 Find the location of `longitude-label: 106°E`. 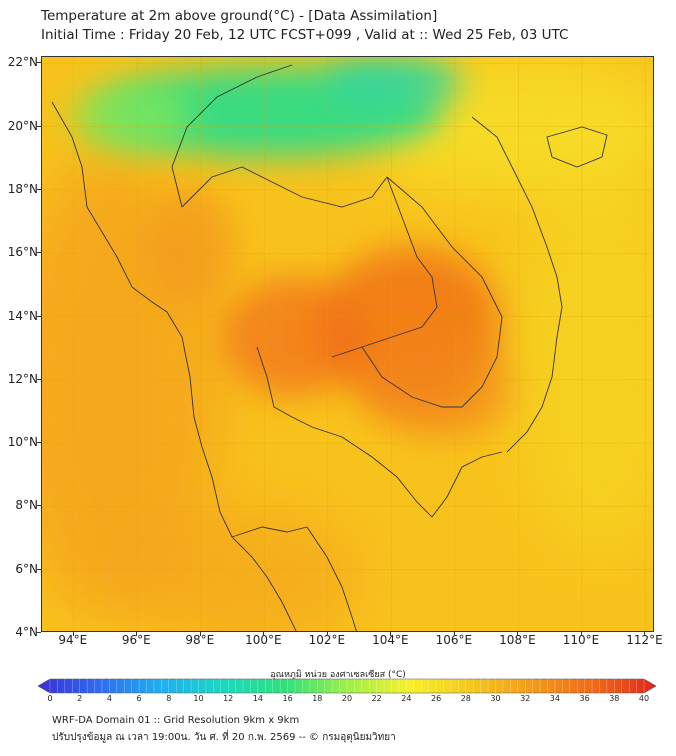

longitude-label: 106°E is located at coordinates (454, 640).